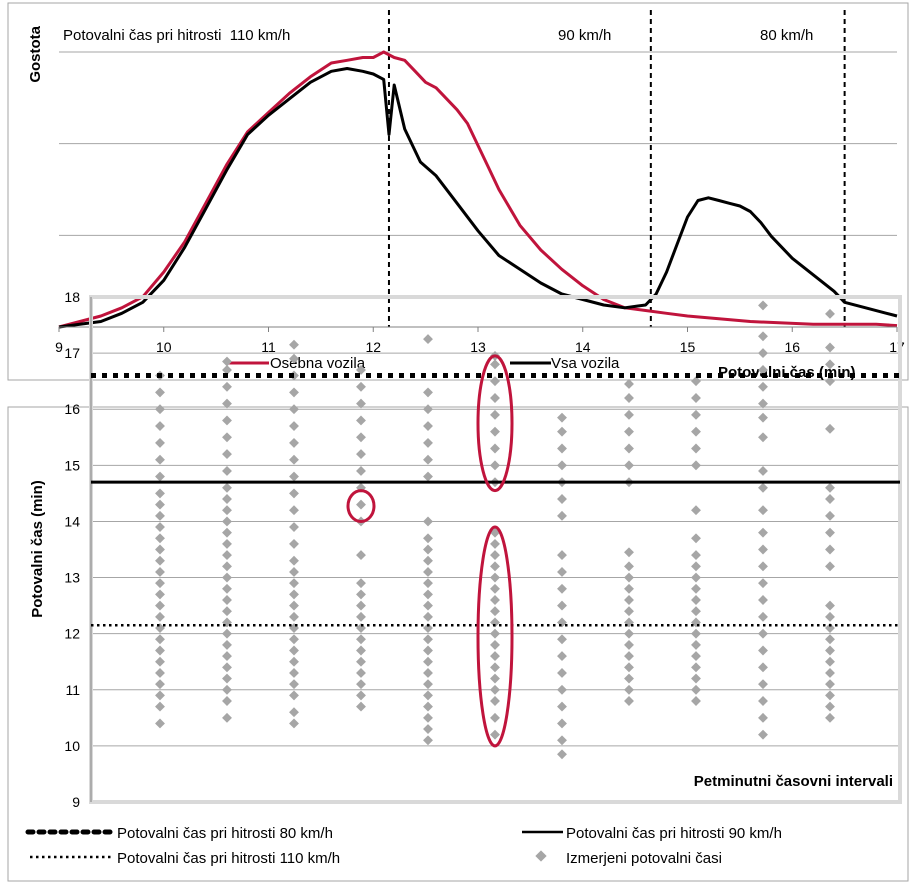 This screenshot has height=885, width=911. I want to click on chart1-x-tick-label: 14, so click(583, 347).